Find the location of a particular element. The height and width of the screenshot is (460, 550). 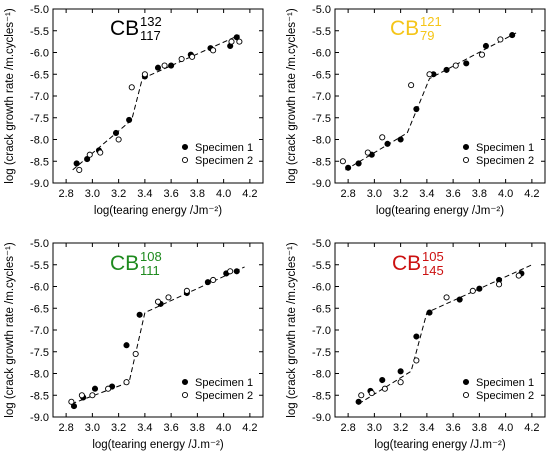

chart-title-superscript: 132 is located at coordinates (151, 21).